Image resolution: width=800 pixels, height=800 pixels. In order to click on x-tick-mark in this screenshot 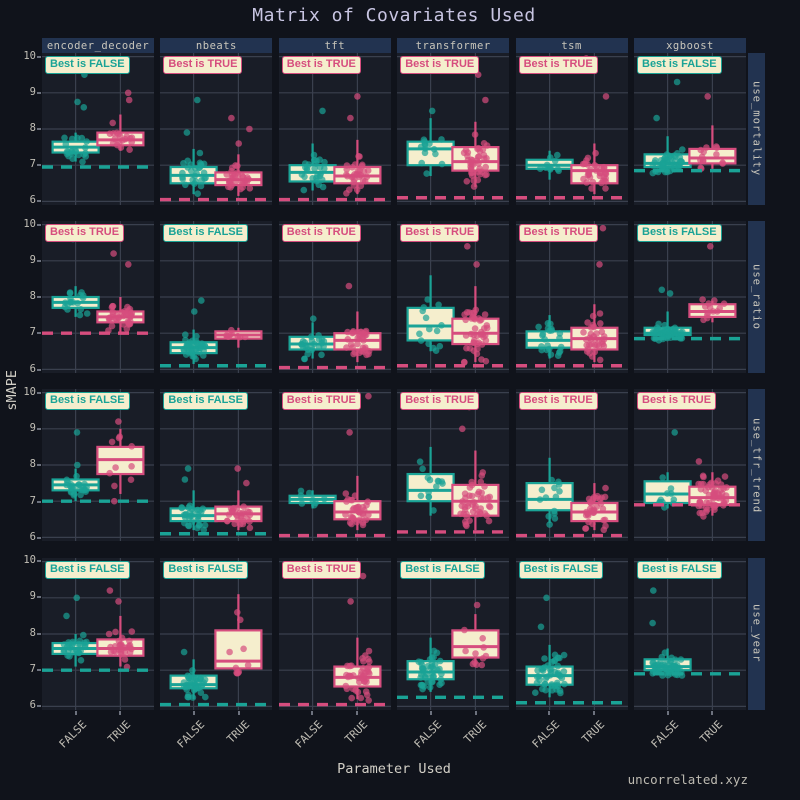, I will do `click(75, 712)`.